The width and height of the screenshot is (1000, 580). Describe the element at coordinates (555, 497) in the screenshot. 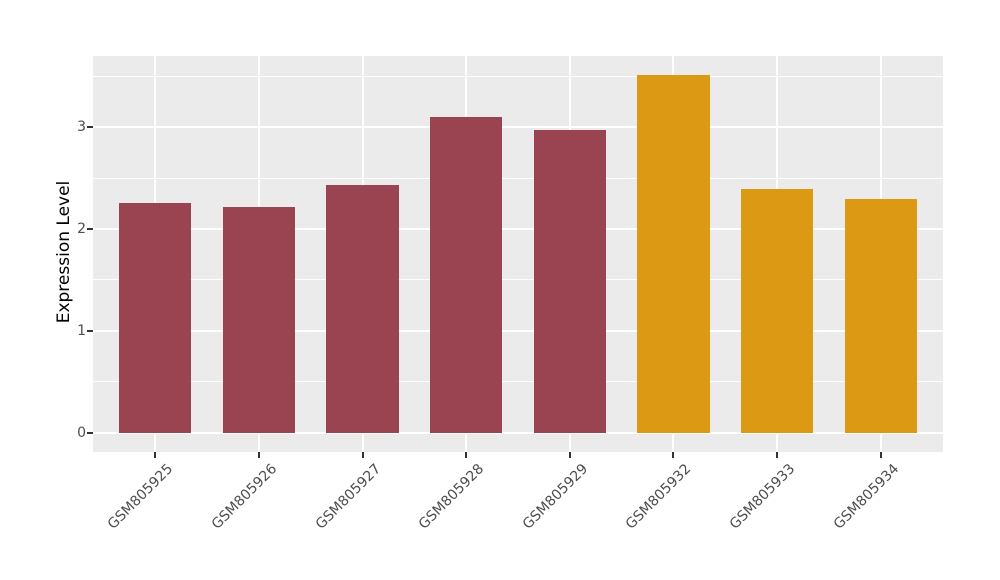

I see `x-tick-label: GSM805929` at that location.